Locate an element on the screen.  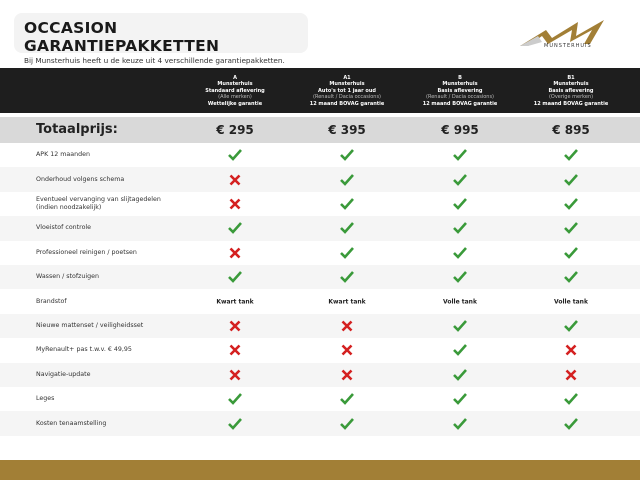
total-label: Totaalprijs: is located at coordinates (77, 129).